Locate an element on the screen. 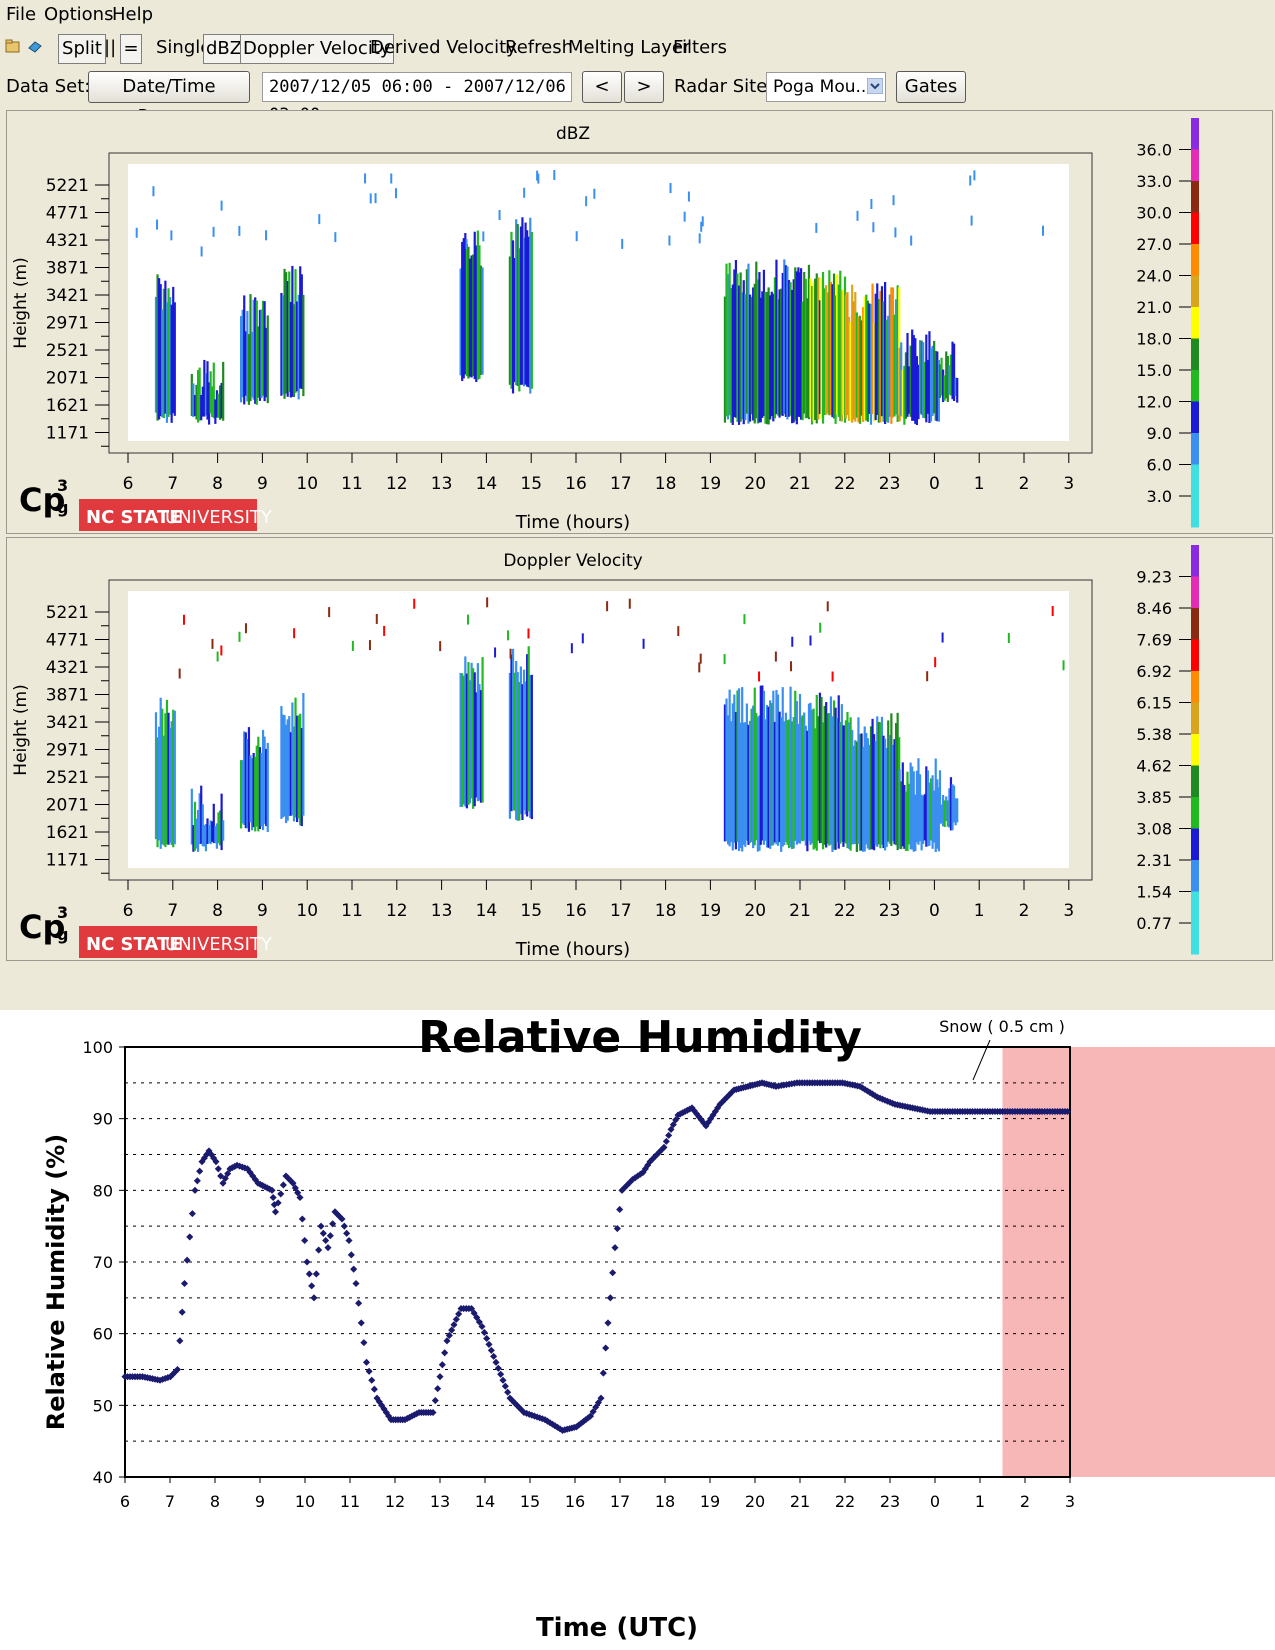 Image resolution: width=1275 pixels, height=1650 pixels. time-tick-label: 20 is located at coordinates (755, 911).